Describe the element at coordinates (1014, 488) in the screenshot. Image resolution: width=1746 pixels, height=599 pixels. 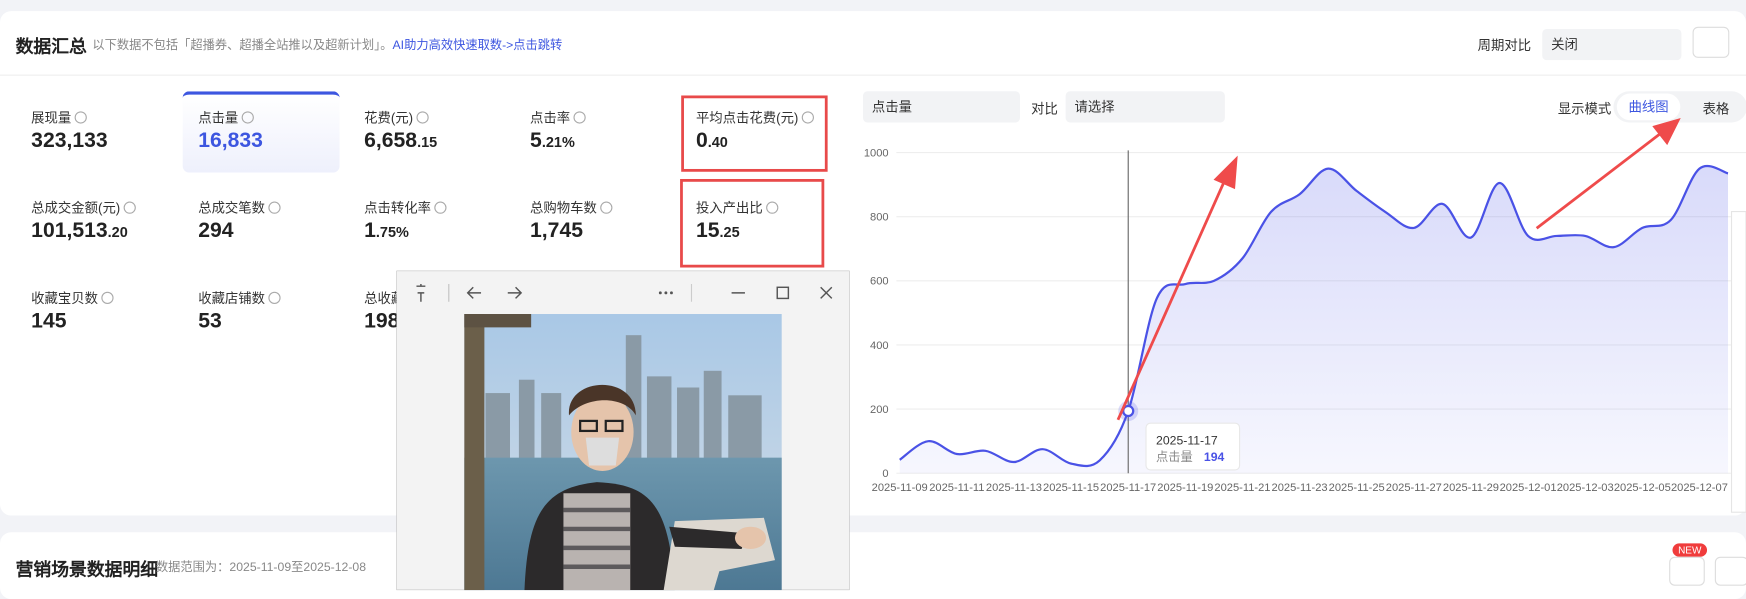
I see `x-tick-label: 2025-11-13` at that location.